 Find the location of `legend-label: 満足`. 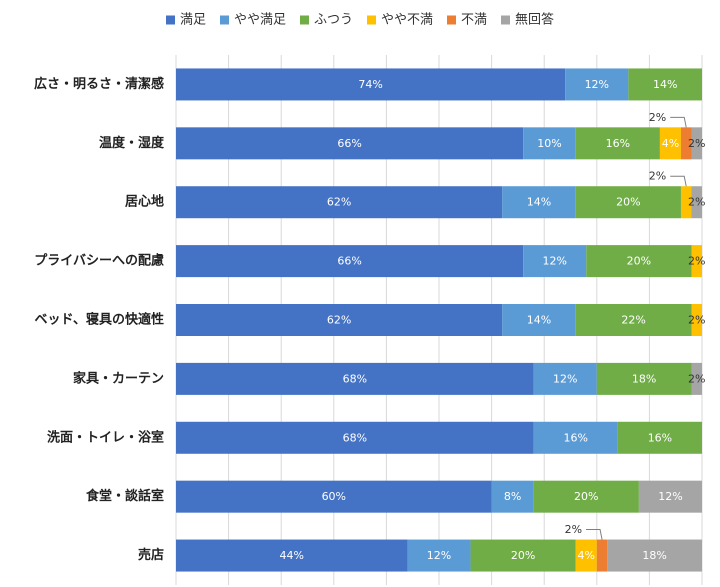

legend-label: 満足 is located at coordinates (193, 20).